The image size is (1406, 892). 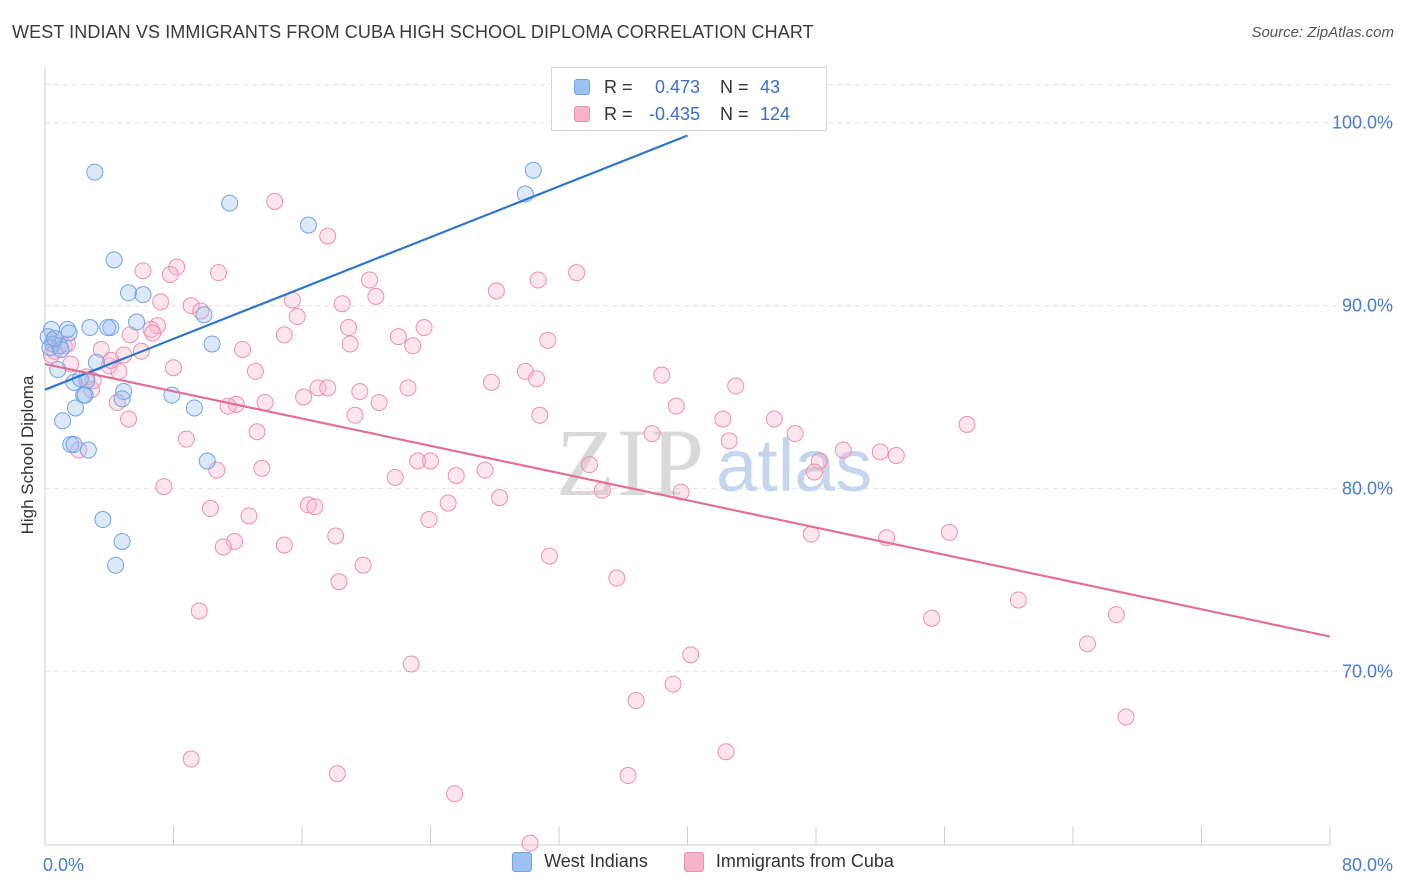 I want to click on y-tick-label: 70.0%, so click(x=1367, y=671).